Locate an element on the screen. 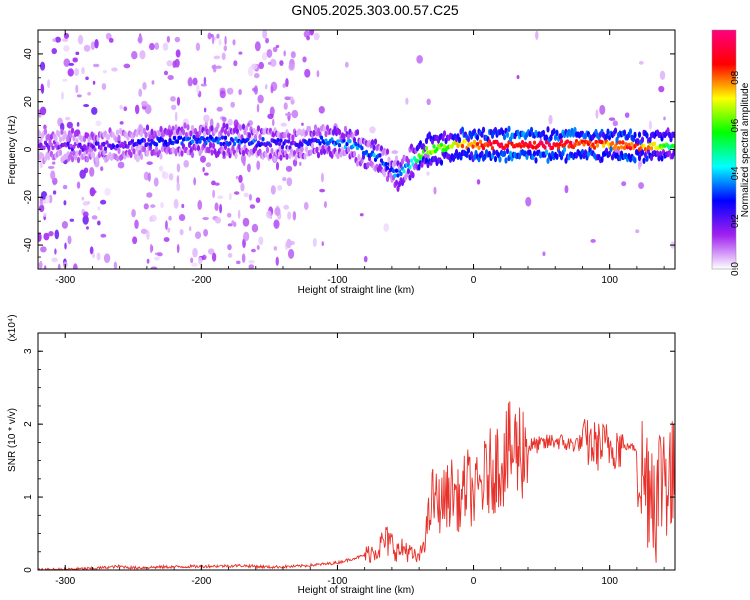 This screenshot has width=750, height=600. y-tick-label: 2 is located at coordinates (28, 424).